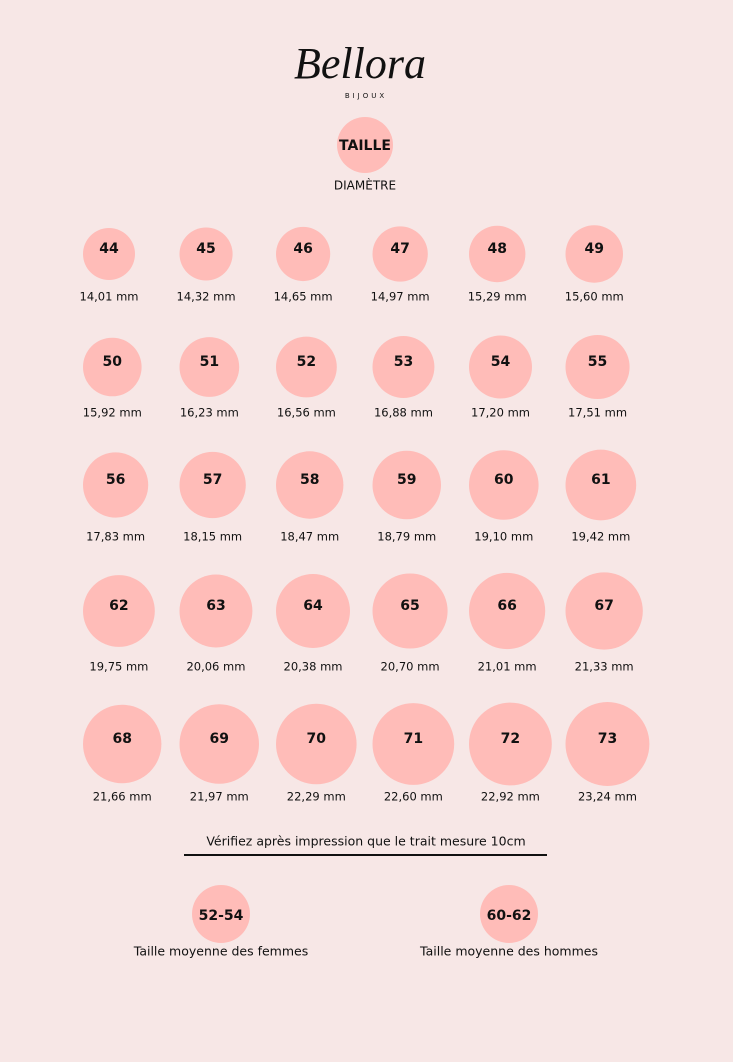 The height and width of the screenshot is (1062, 733). What do you see at coordinates (109, 249) in the screenshot?
I see `size-number: 44` at bounding box center [109, 249].